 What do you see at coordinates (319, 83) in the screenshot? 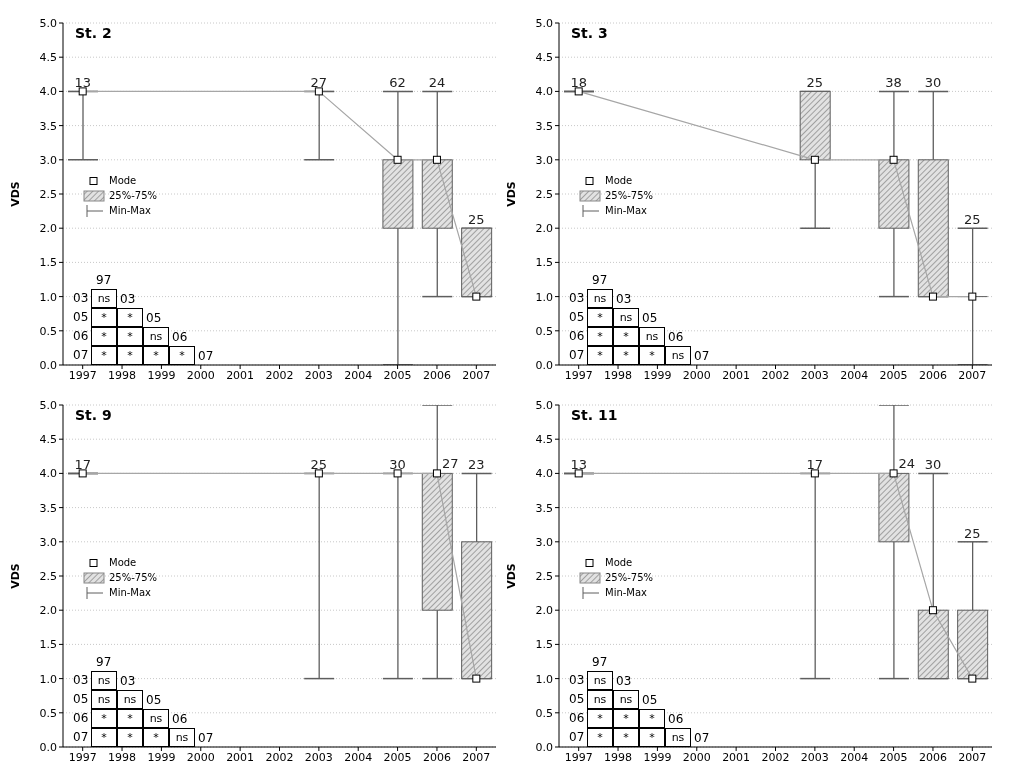
I see `annotation: 27` at bounding box center [319, 83].